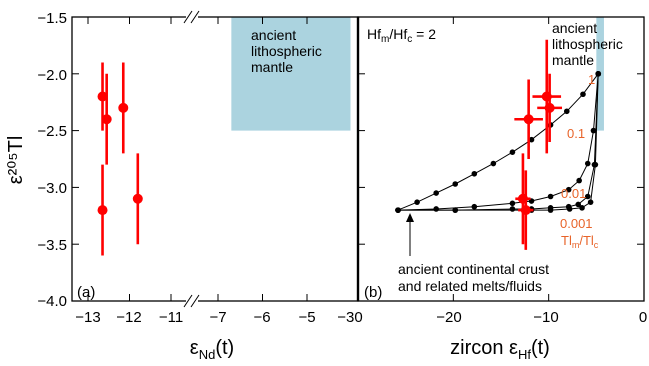  Describe the element at coordinates (573, 193) in the screenshot. I see `curve-label: 0.01` at that location.